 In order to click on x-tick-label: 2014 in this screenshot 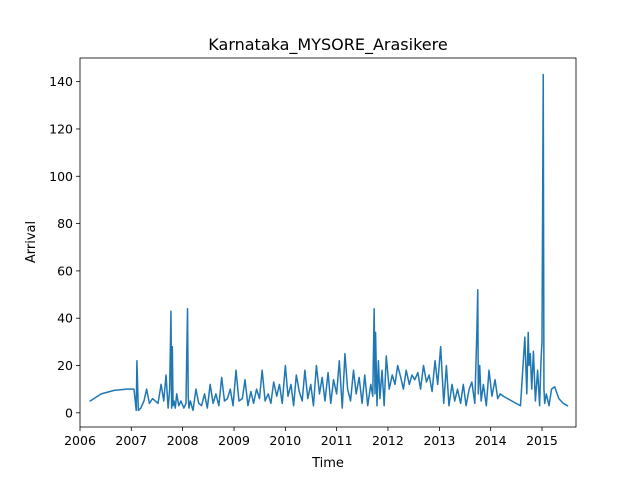, I will do `click(491, 440)`.